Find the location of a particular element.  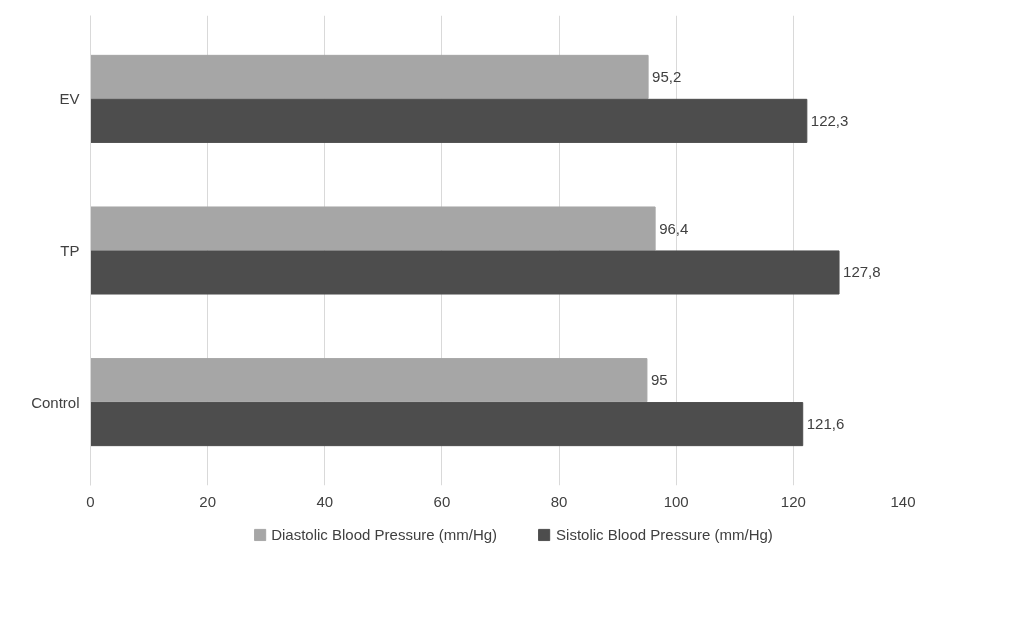

y-tick-label: Control is located at coordinates (55, 402).